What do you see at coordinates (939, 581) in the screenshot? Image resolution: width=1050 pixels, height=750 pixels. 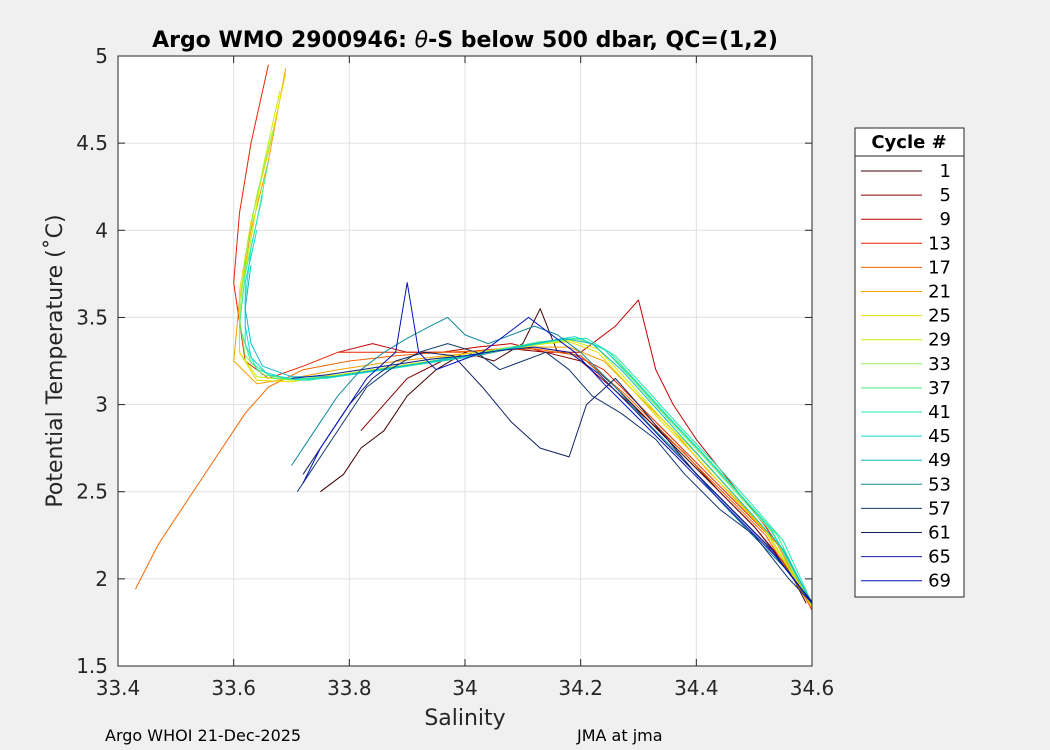 I see `legend-label-69: 69` at bounding box center [939, 581].